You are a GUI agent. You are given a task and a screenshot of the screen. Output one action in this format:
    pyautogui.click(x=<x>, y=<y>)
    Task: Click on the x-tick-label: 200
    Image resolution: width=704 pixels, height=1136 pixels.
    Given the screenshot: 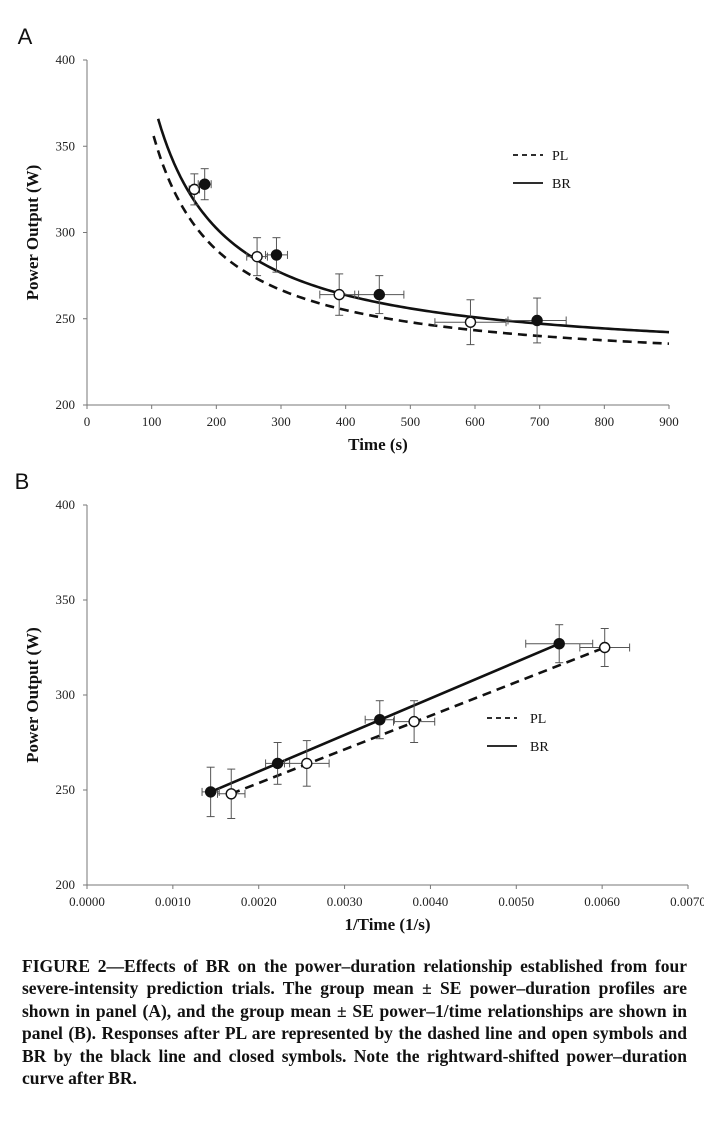 What is the action you would take?
    pyautogui.click(x=217, y=421)
    